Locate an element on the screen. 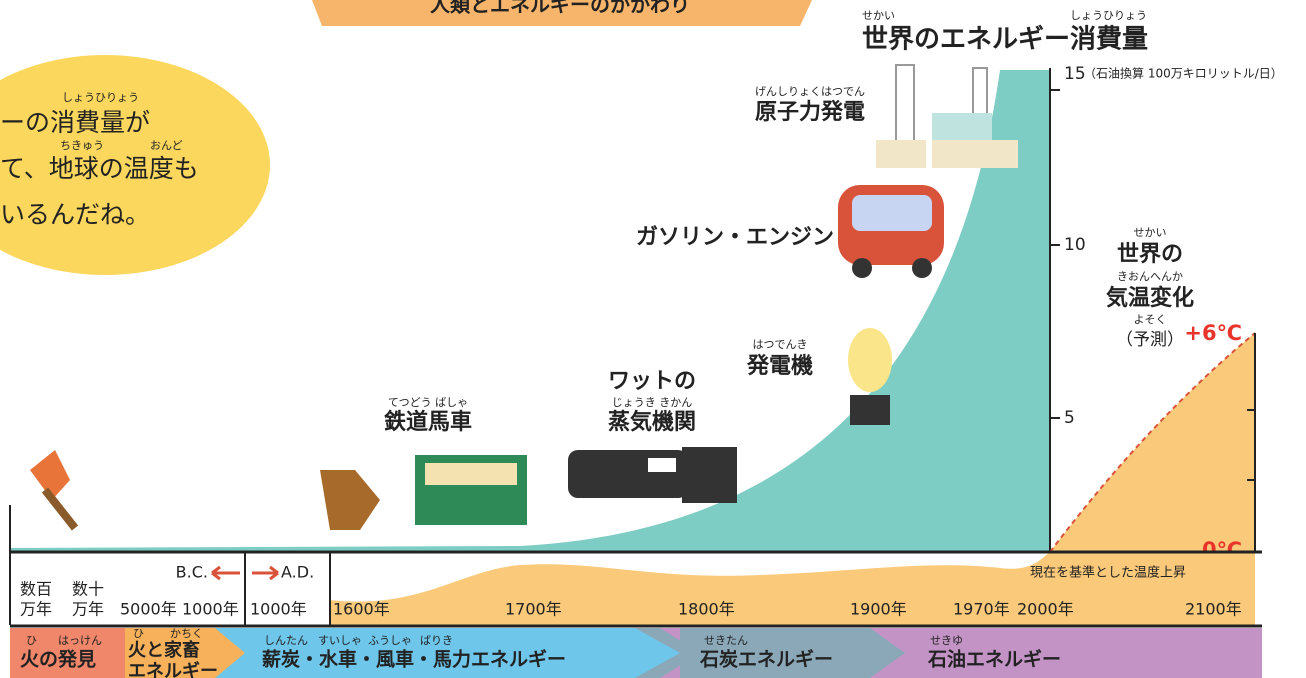 The height and width of the screenshot is (678, 1306). tick-label: 5 is located at coordinates (1069, 418).